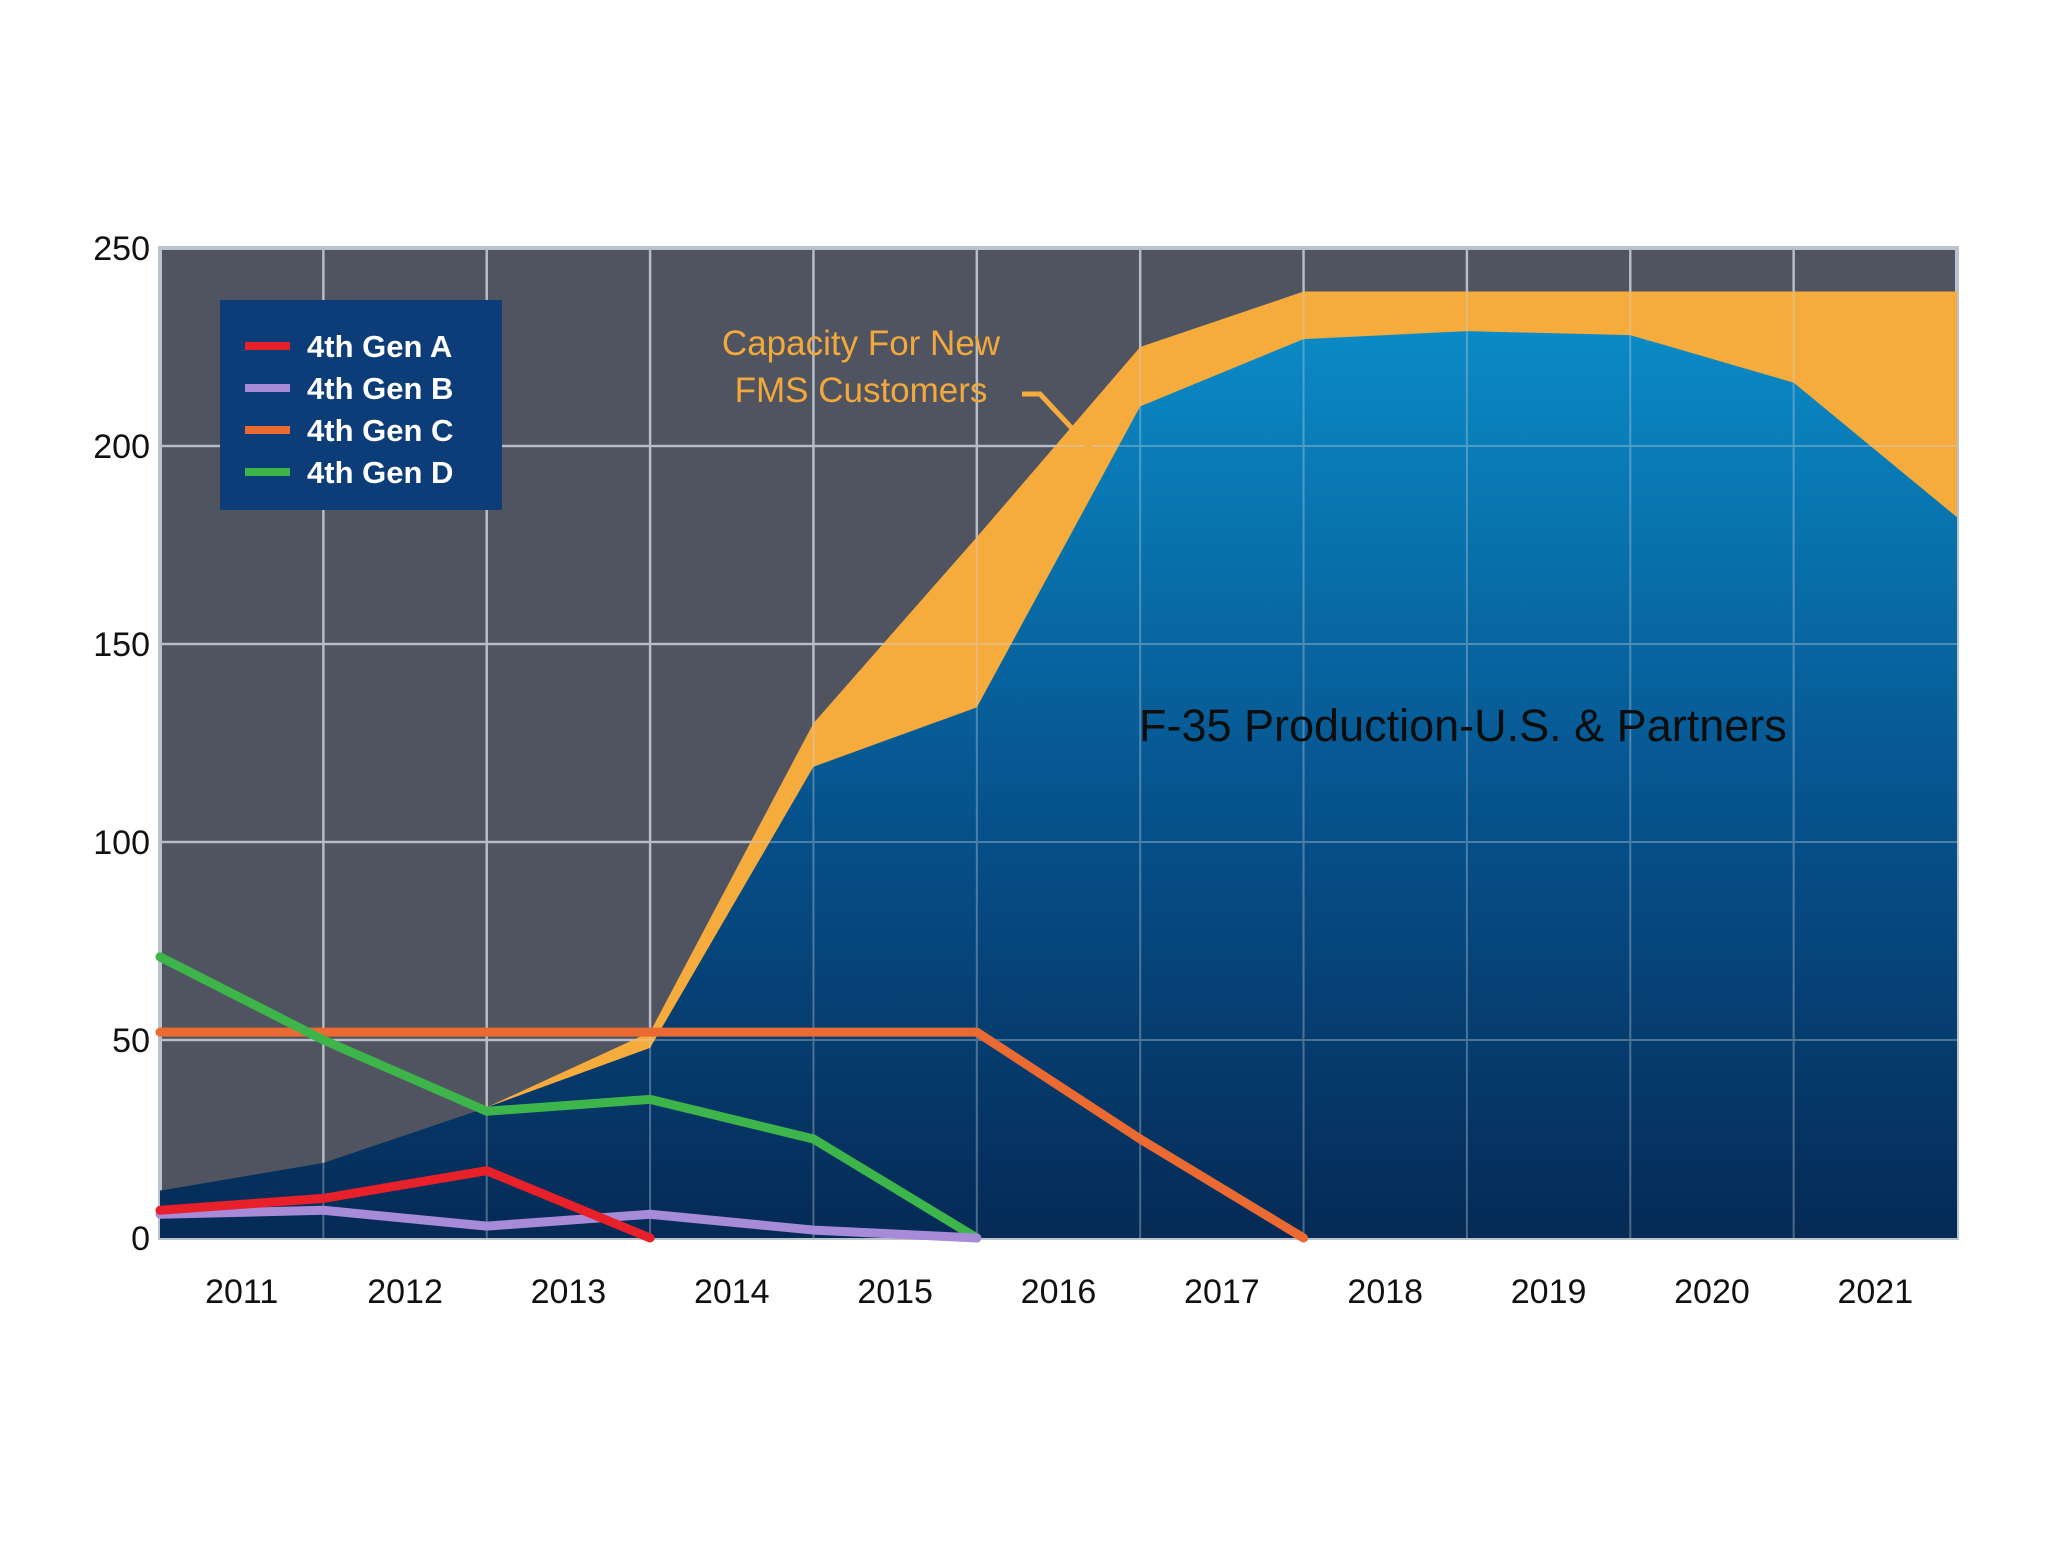 Image resolution: width=2048 pixels, height=1541 pixels. Describe the element at coordinates (569, 1292) in the screenshot. I see `x-tick-label-2013: 2013` at that location.